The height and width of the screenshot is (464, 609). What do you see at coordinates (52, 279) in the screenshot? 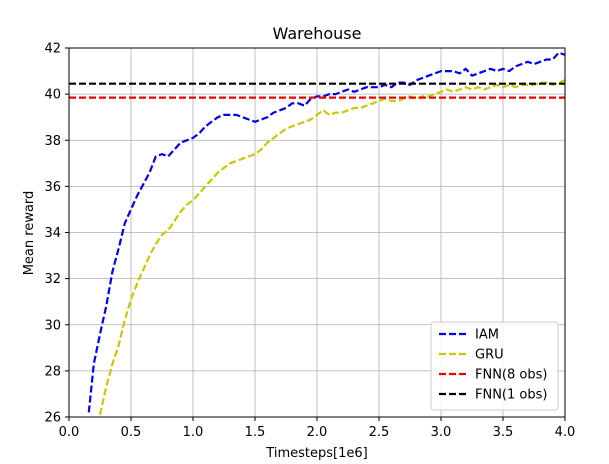
I see `y-tick-label: 32` at bounding box center [52, 279].